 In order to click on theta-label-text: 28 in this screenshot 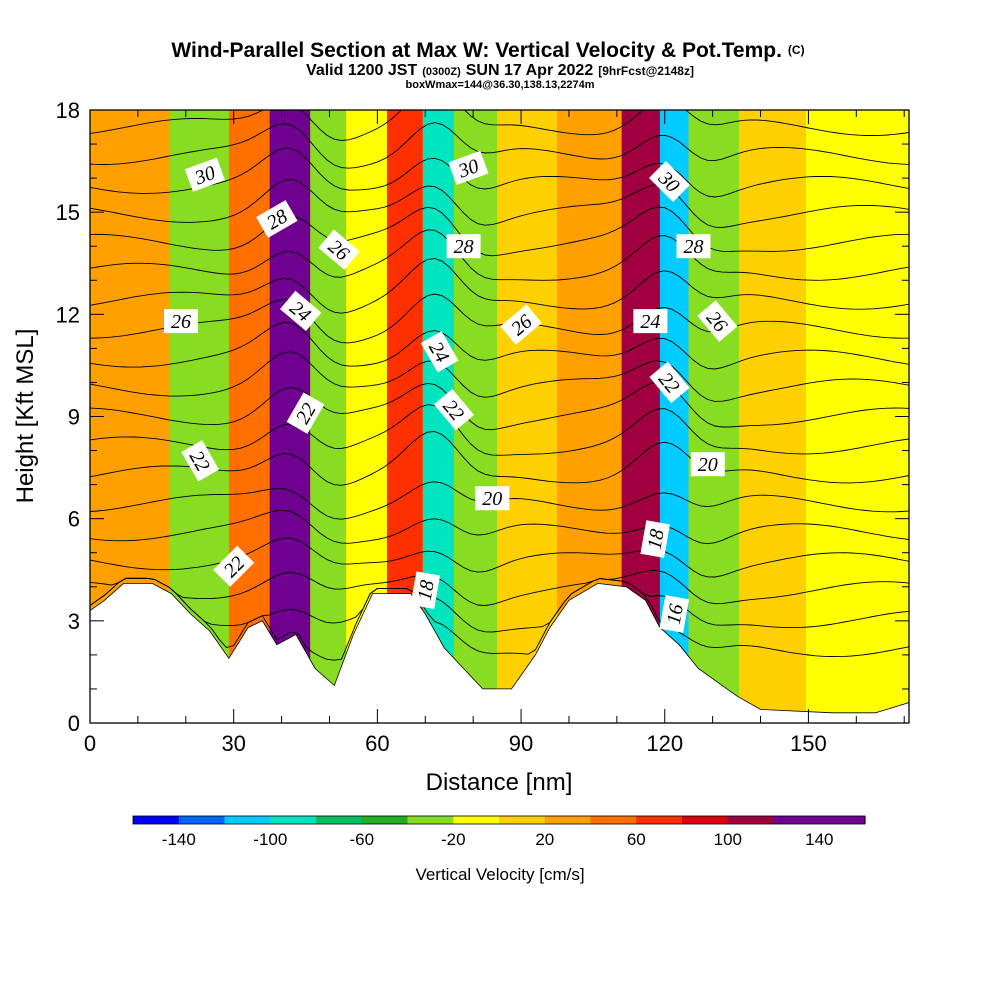, I will do `click(694, 247)`.